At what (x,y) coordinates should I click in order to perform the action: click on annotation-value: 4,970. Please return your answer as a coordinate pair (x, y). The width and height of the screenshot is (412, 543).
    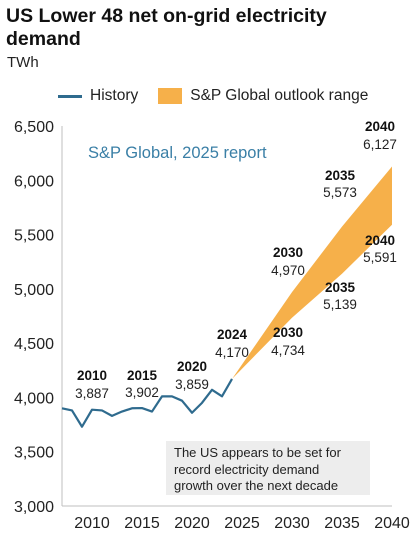
    Looking at the image, I should click on (288, 270).